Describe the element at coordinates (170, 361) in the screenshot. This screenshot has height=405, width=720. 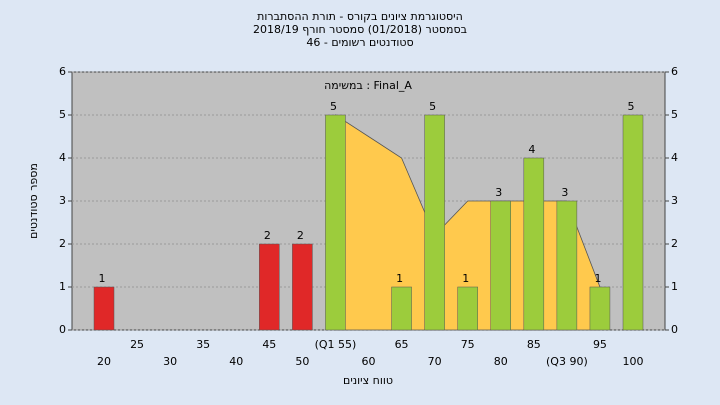
I see `x-tick-label: 30` at that location.